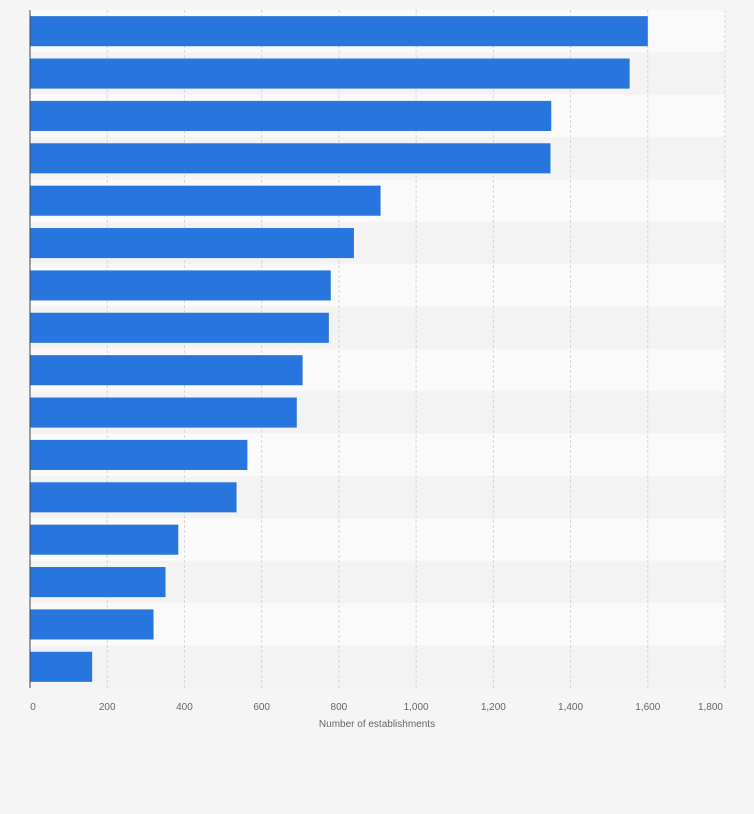 This screenshot has width=754, height=814. What do you see at coordinates (33, 707) in the screenshot?
I see `x-tick-label: 0` at bounding box center [33, 707].